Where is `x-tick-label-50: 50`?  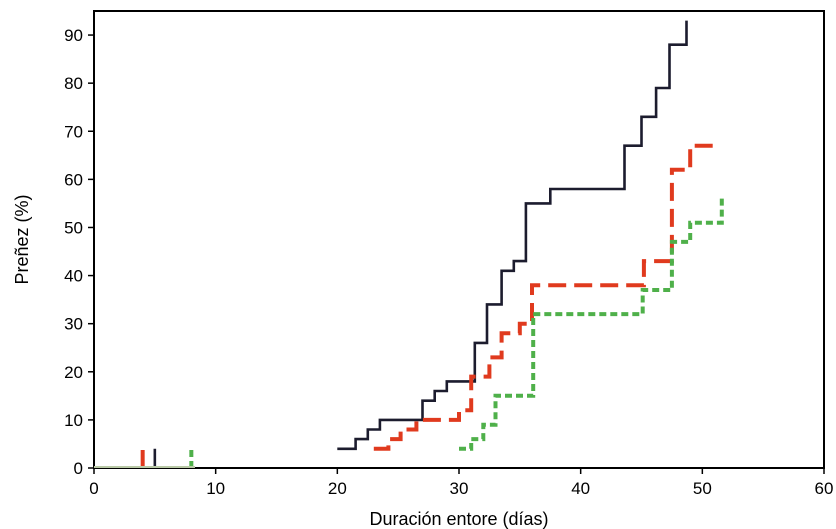
x-tick-label-50: 50 is located at coordinates (702, 488).